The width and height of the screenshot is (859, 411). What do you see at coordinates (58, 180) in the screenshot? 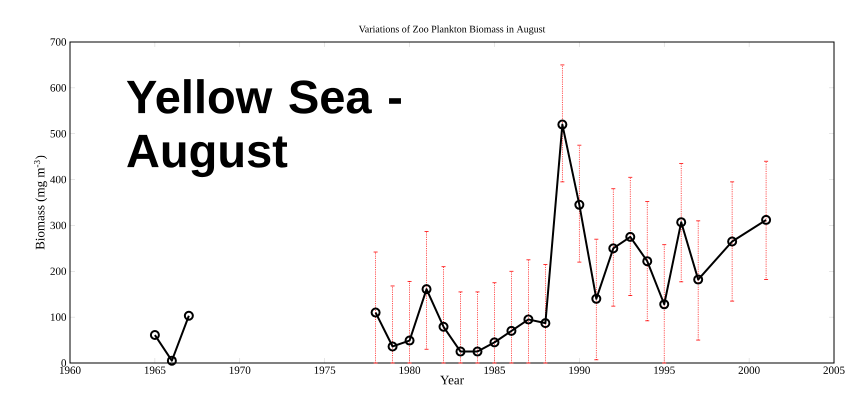
I see `y-tick-label: 400` at bounding box center [58, 180].